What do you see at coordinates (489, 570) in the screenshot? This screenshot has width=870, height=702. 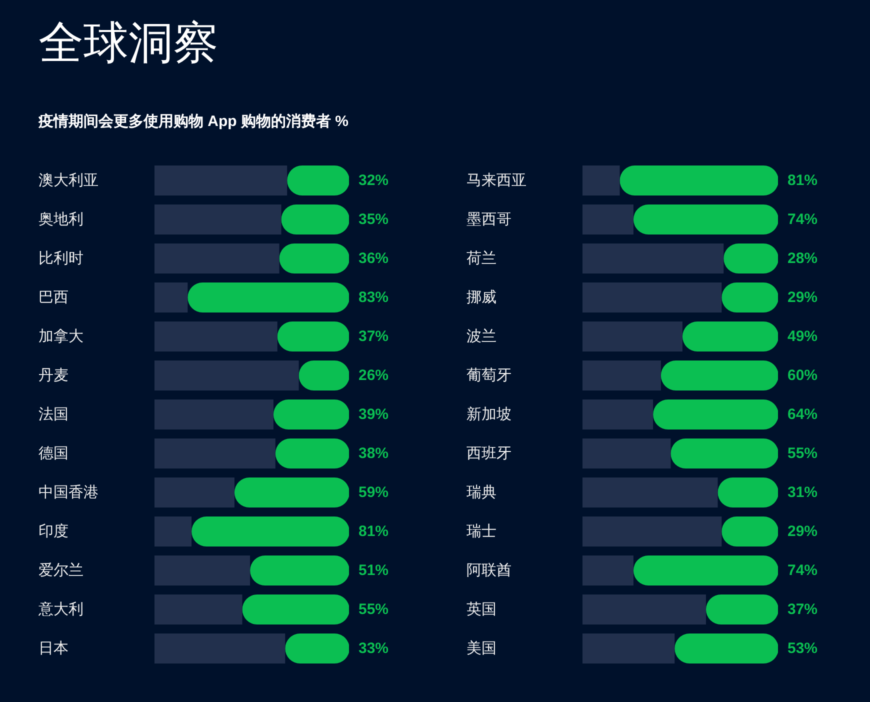 I see `y-tick-label: 阿联酋` at bounding box center [489, 570].